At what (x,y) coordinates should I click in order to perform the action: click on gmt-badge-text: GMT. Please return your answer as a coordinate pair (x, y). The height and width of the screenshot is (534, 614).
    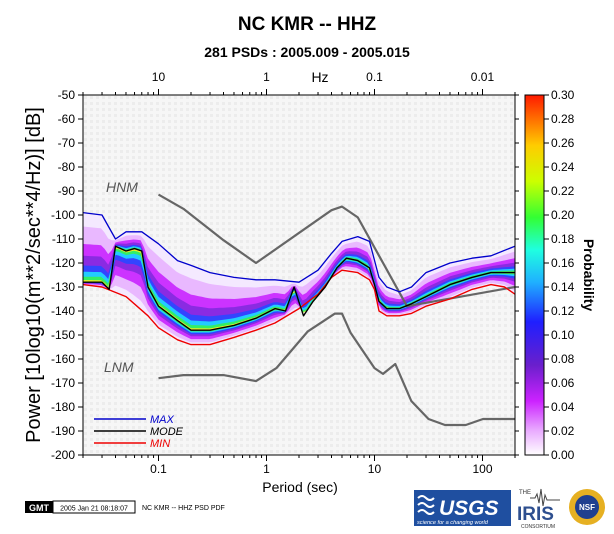
    Looking at the image, I should click on (39, 508).